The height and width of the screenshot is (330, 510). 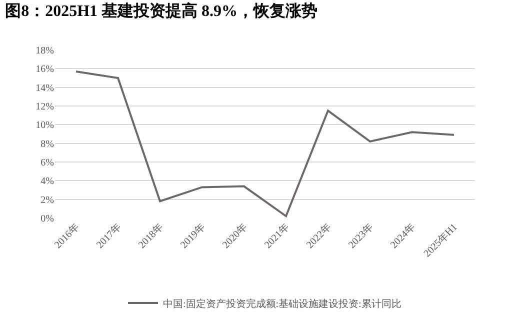 What do you see at coordinates (282, 304) in the screenshot?
I see `legend-label: 中国:固定资产投资完成额:基础设施建设投资:累计同比` at bounding box center [282, 304].